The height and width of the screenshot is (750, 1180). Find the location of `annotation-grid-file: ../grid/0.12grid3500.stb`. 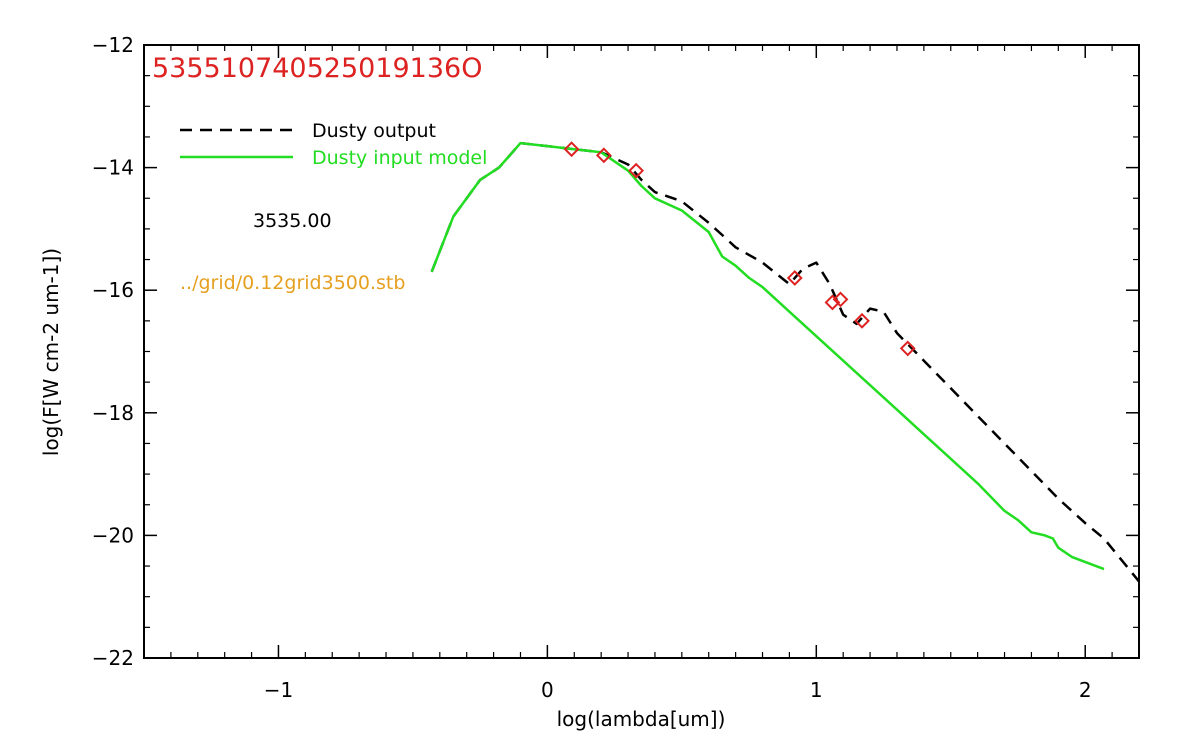

annotation-grid-file: ../grid/0.12grid3500.stb is located at coordinates (292, 283).